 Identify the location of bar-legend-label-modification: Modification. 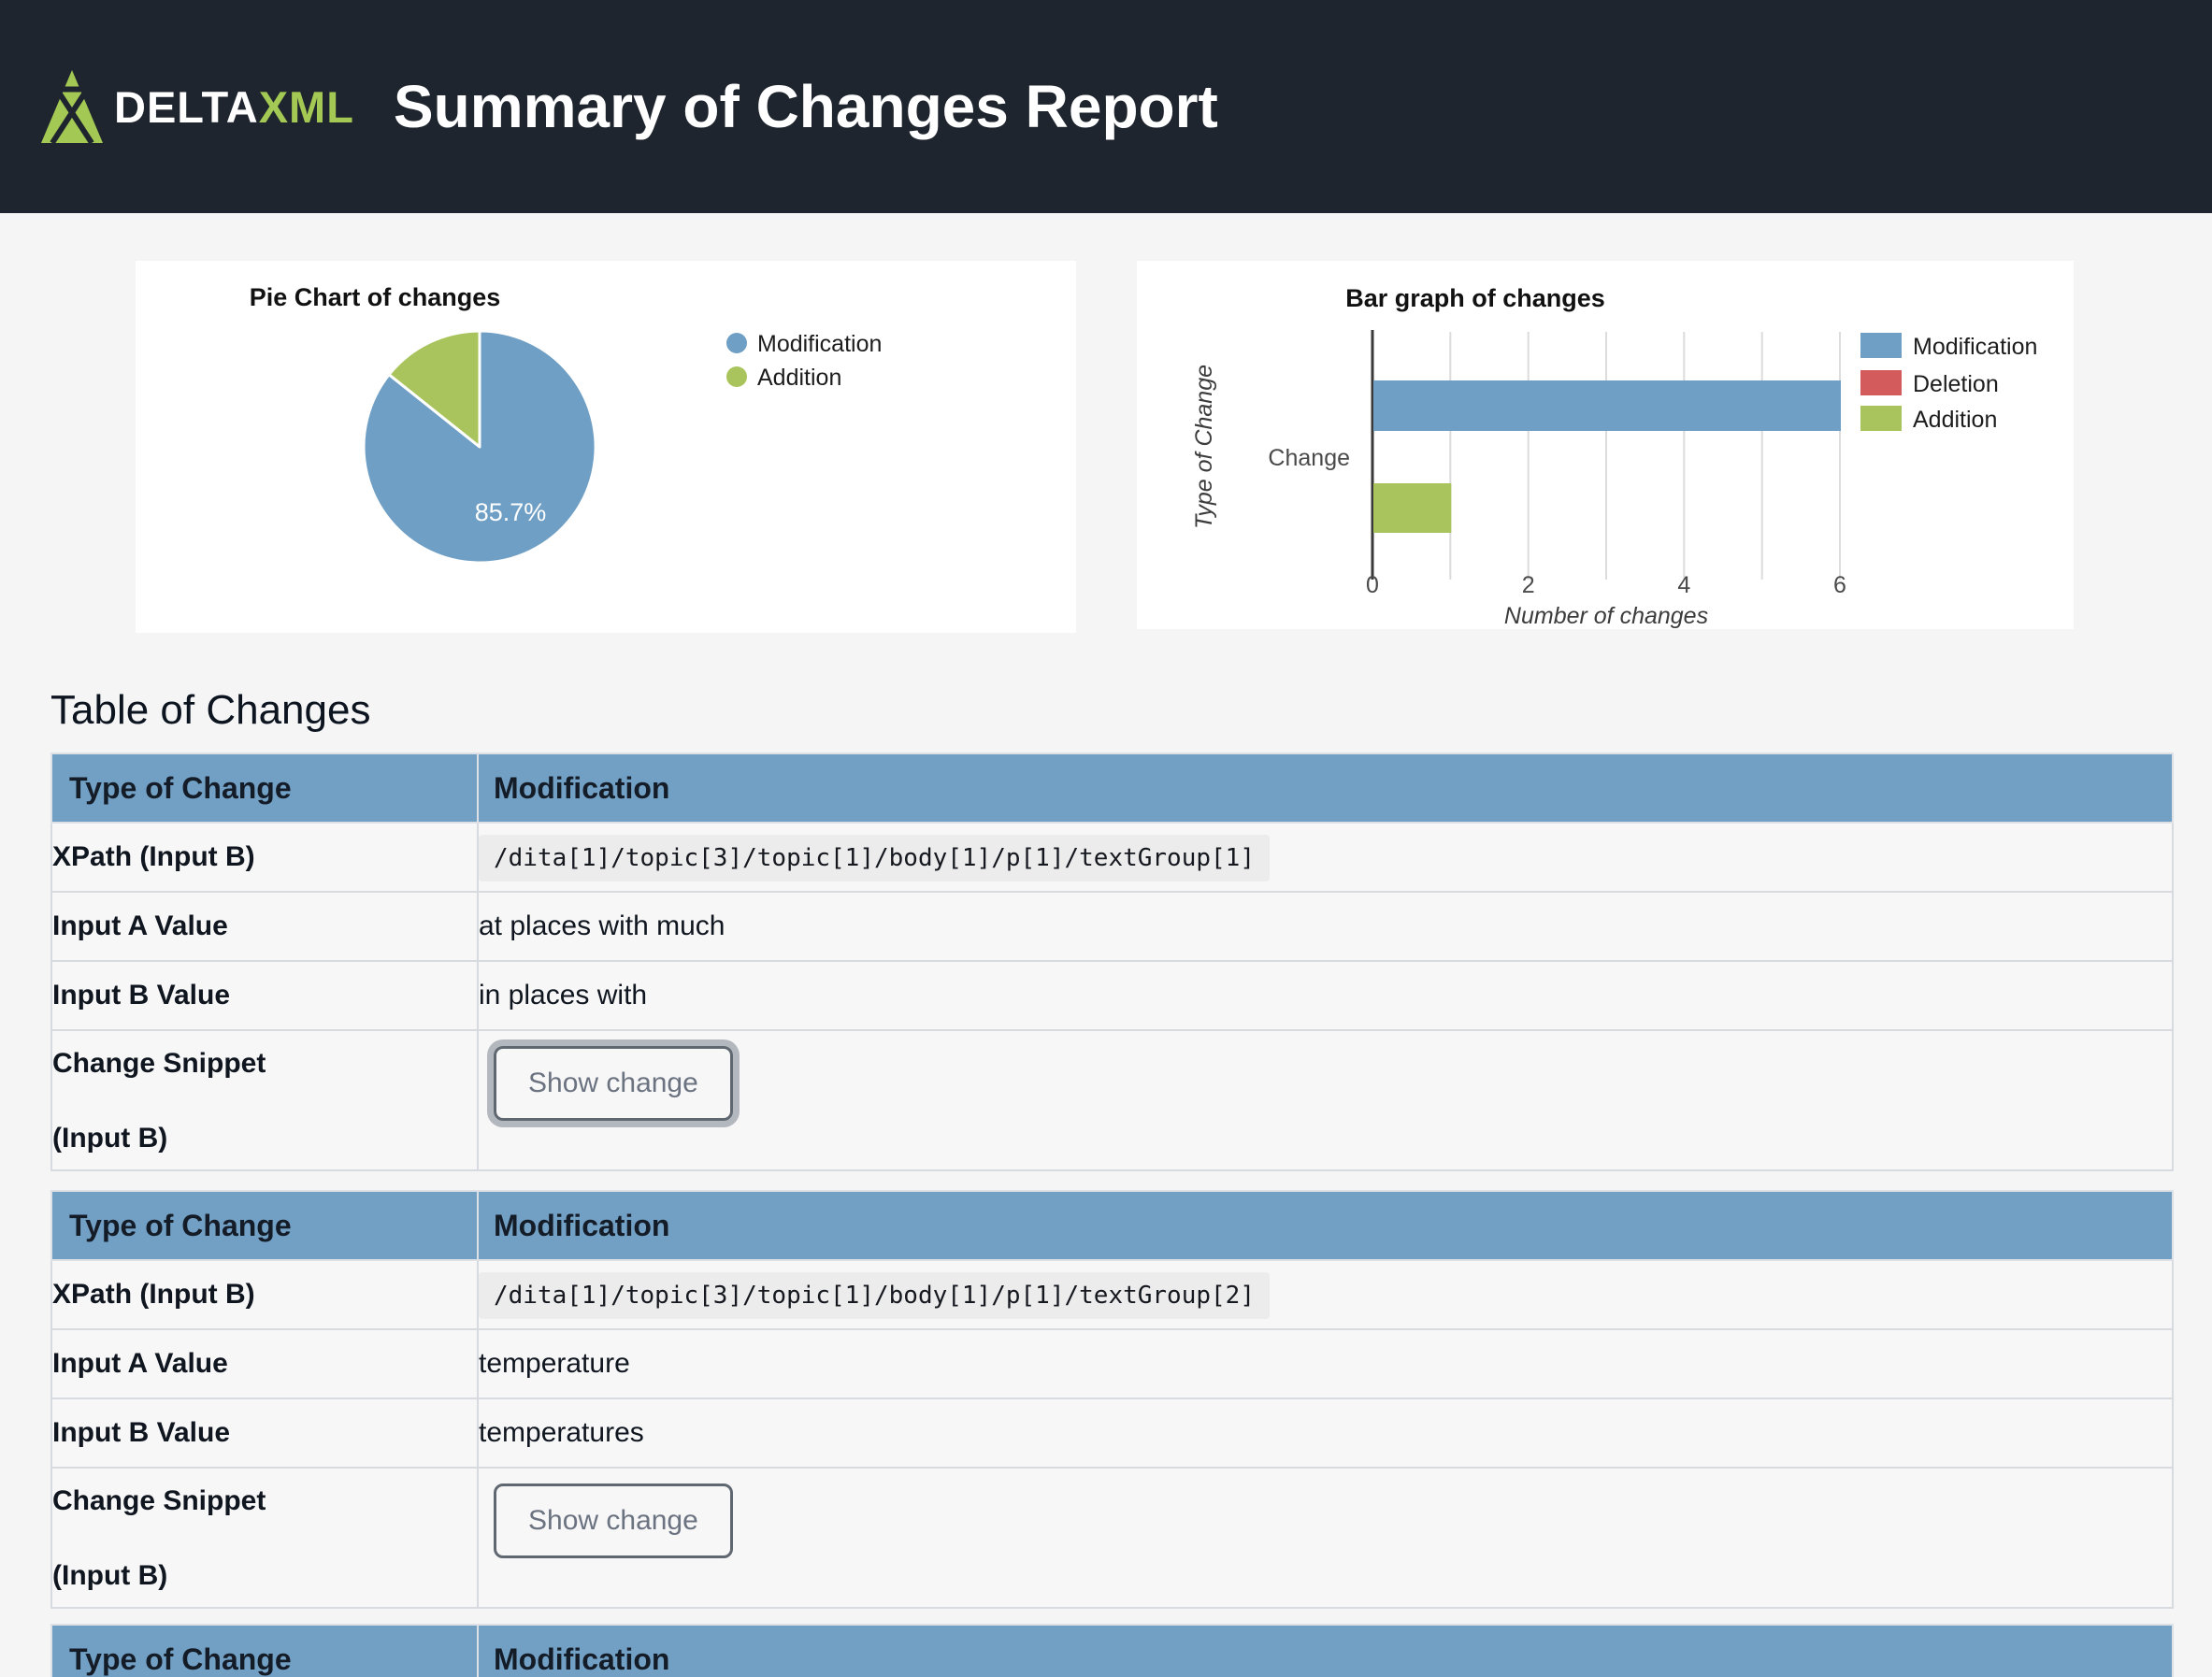
(1975, 347).